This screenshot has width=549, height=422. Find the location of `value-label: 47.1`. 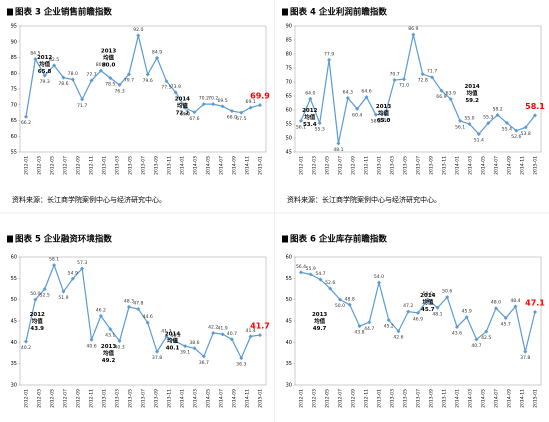

value-label: 47.1 is located at coordinates (535, 303).